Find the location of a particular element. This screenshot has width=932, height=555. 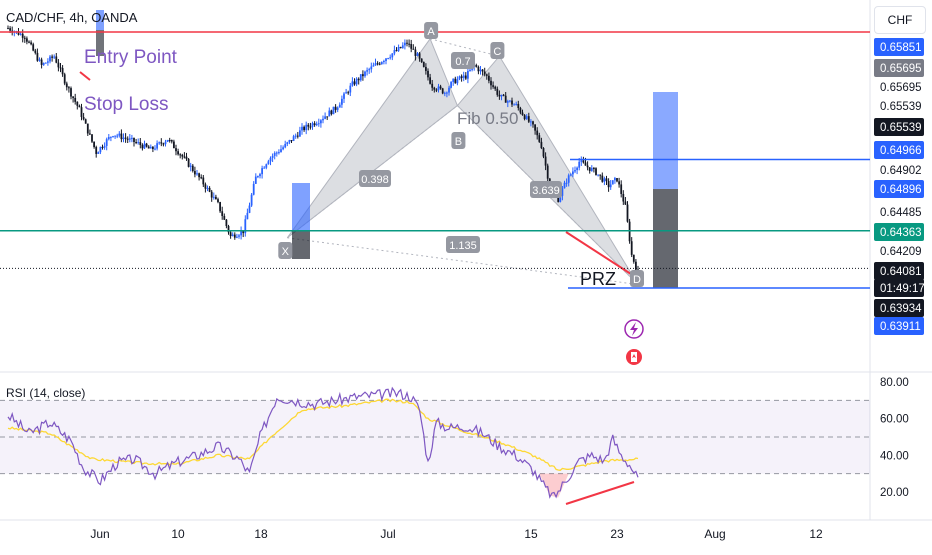

entry-point-label: Entry Point is located at coordinates (131, 57).